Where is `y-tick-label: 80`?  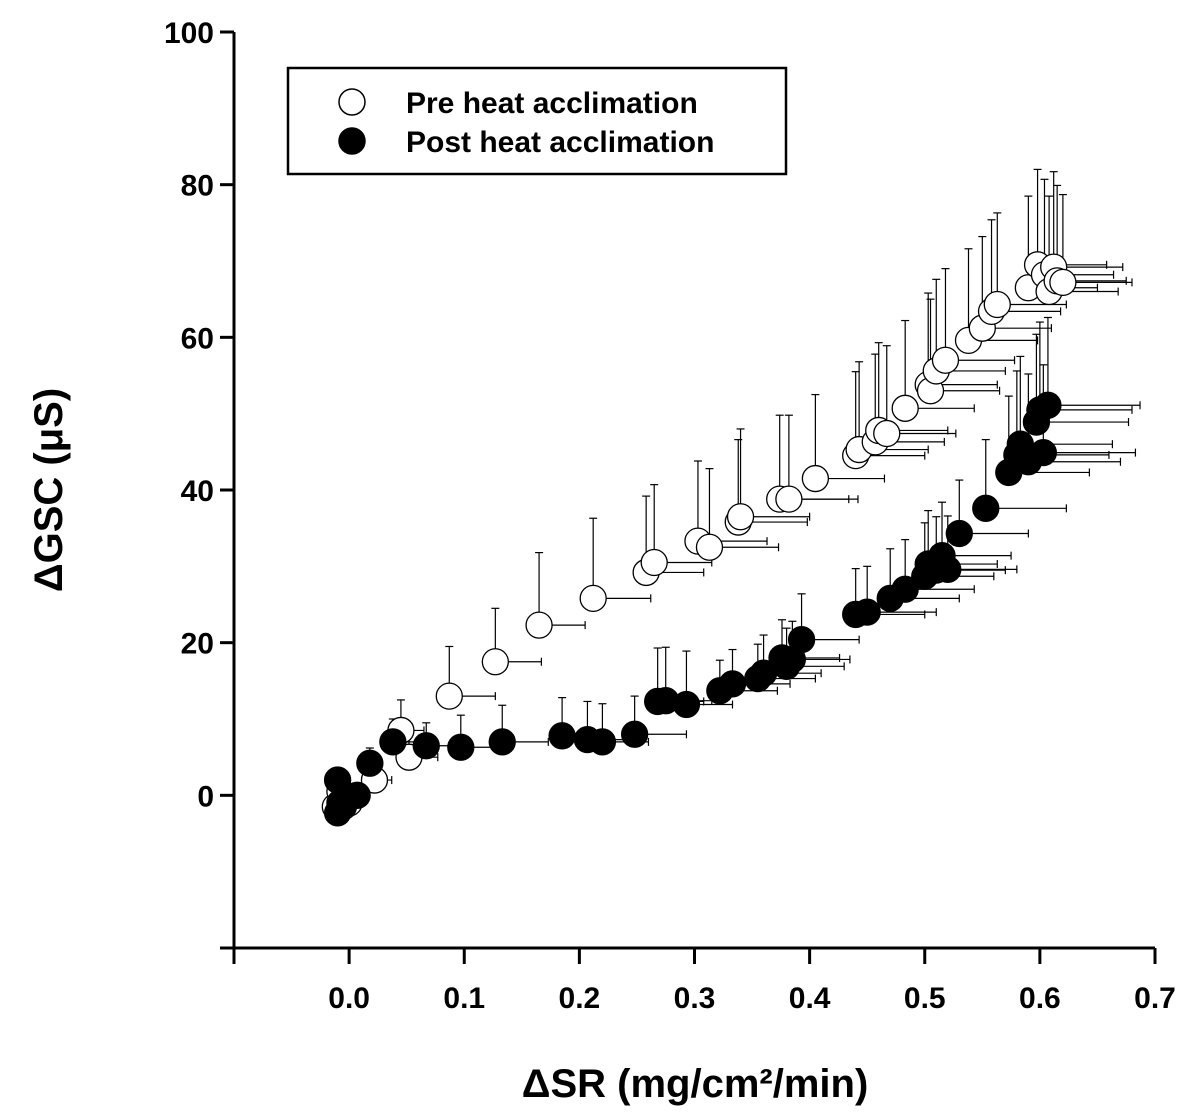 y-tick-label: 80 is located at coordinates (197, 186).